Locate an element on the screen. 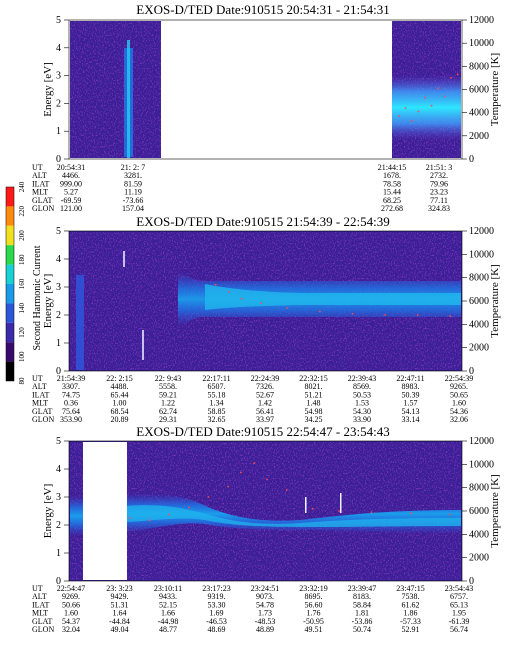 The image size is (505, 649). ephemeris-value: 1.57 is located at coordinates (411, 403).